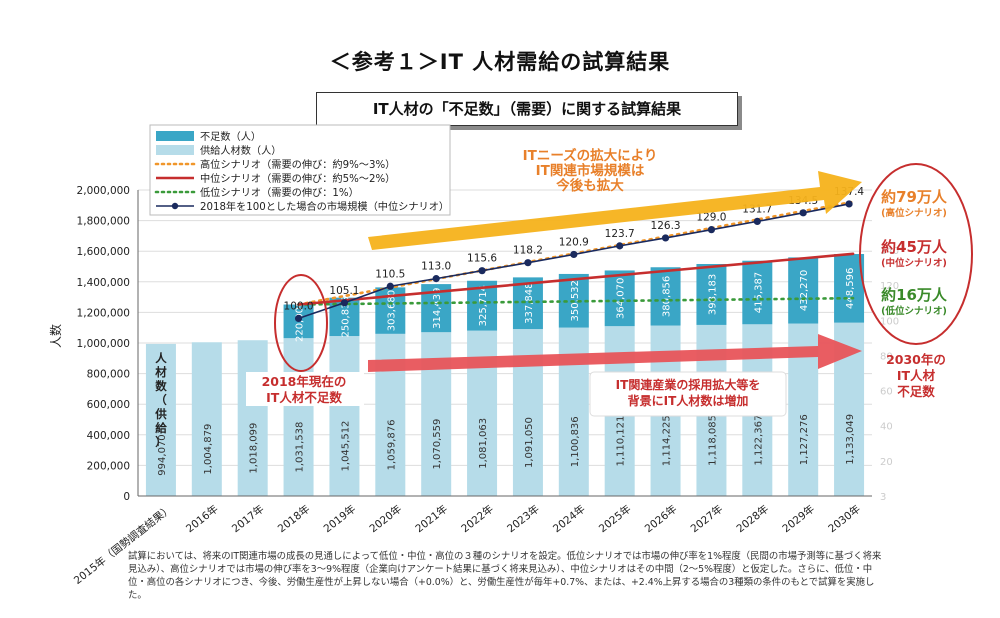 The image size is (1000, 618). Describe the element at coordinates (299, 306) in the screenshot. I see `market-value-label: 100.0` at that location.